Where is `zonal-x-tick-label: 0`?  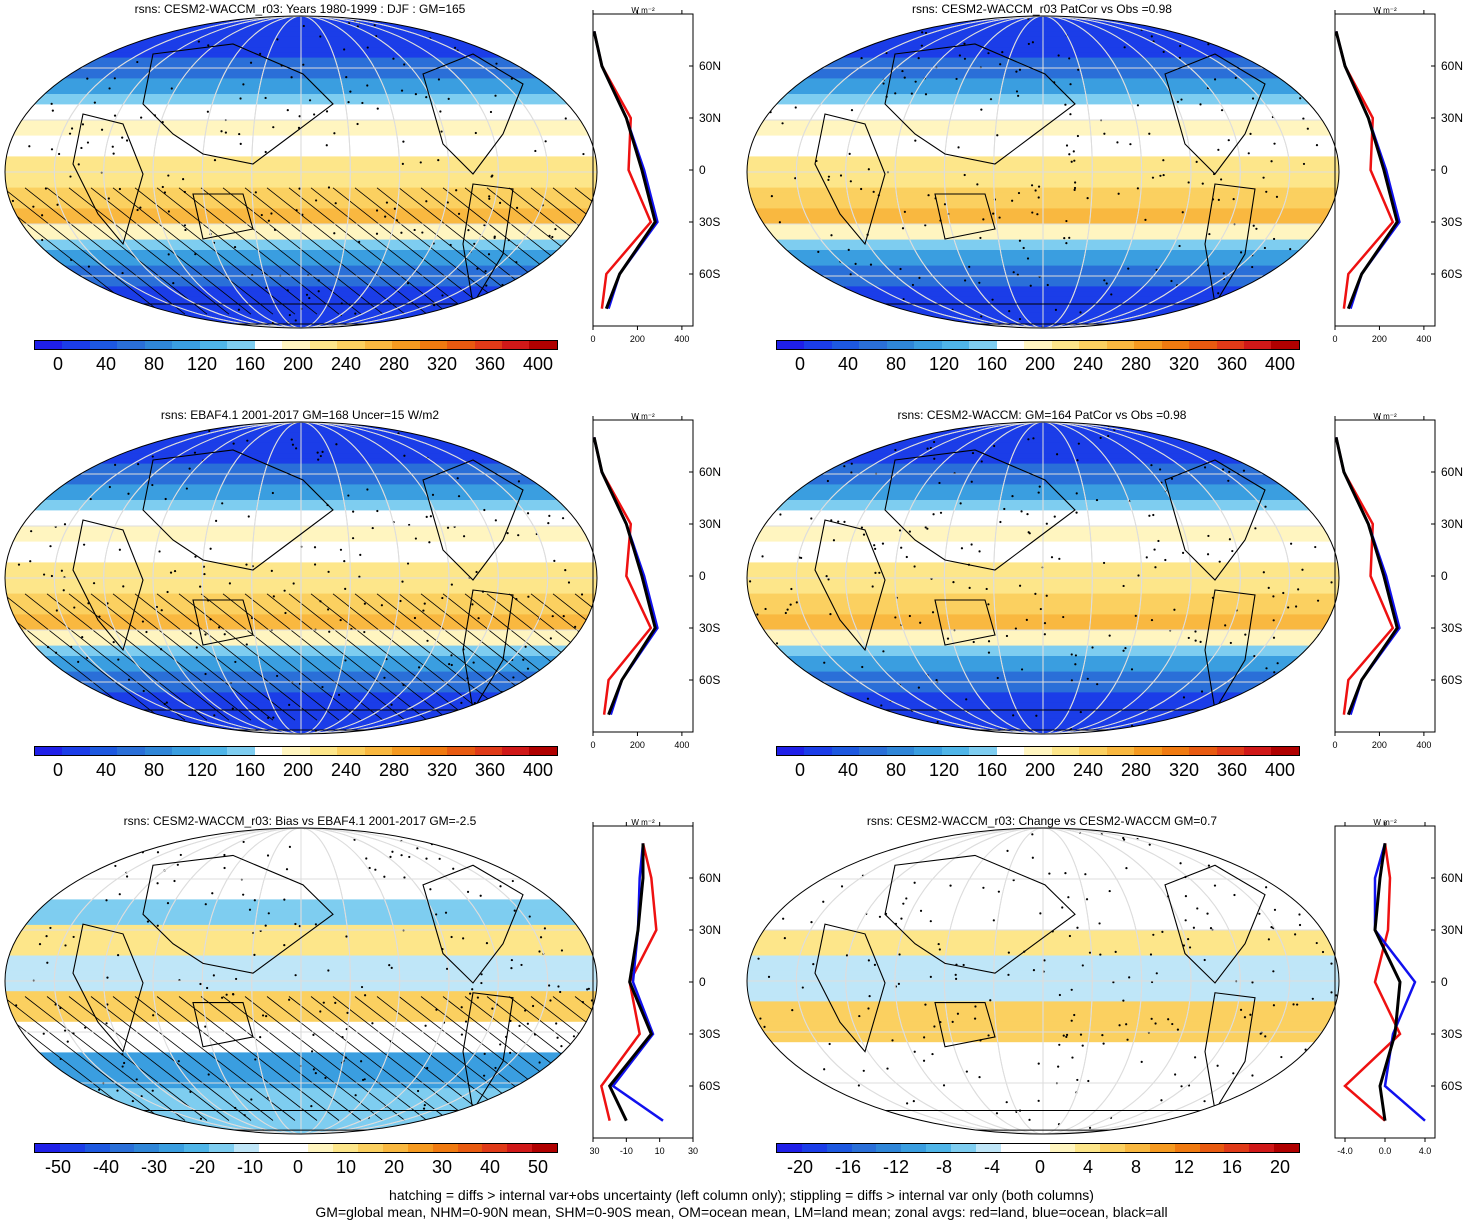
zonal-x-tick-label: 0 is located at coordinates (1334, 745).